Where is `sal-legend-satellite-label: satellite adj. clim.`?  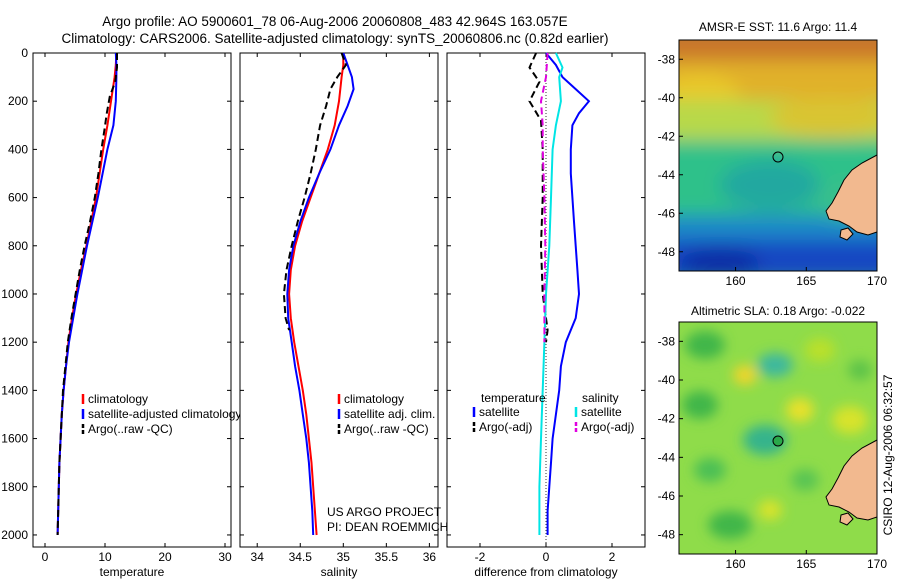 sal-legend-satellite-label: satellite adj. clim. is located at coordinates (389, 414).